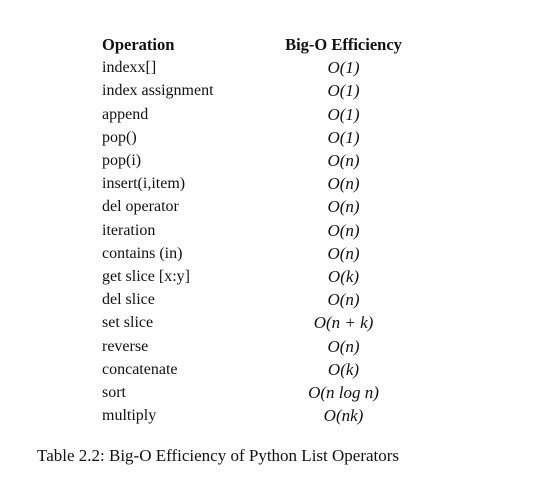 This screenshot has height=493, width=543. What do you see at coordinates (262, 276) in the screenshot?
I see `table-row: get slice [x:y] O(k)` at bounding box center [262, 276].